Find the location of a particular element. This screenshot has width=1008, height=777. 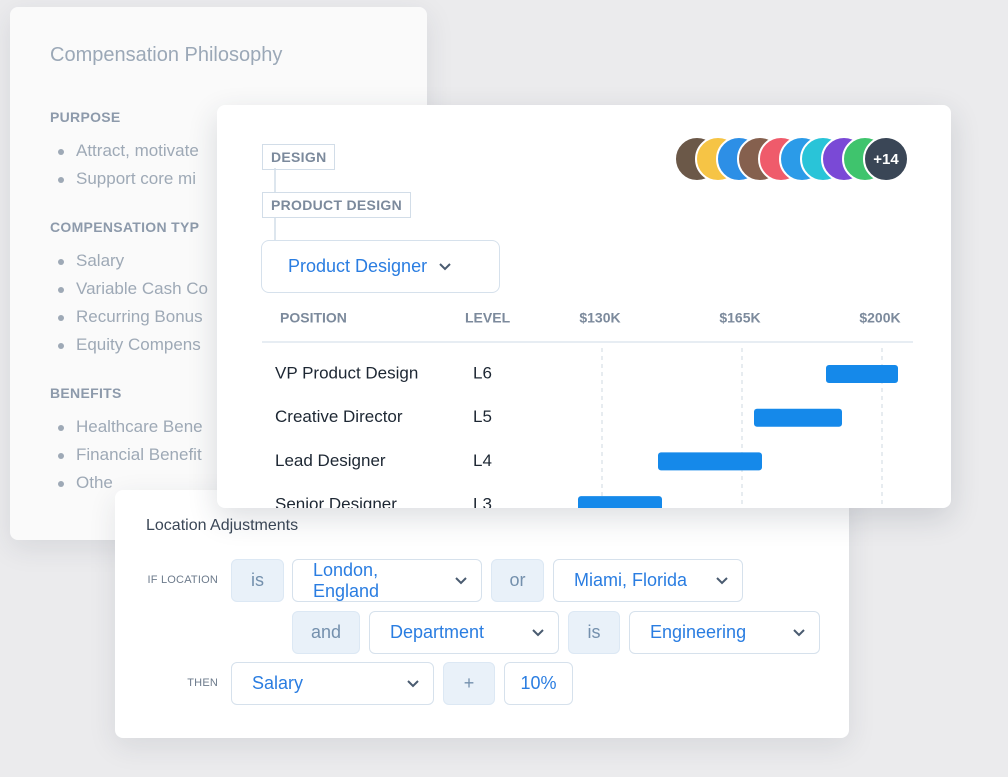

chip-text: 10% is located at coordinates (538, 683).